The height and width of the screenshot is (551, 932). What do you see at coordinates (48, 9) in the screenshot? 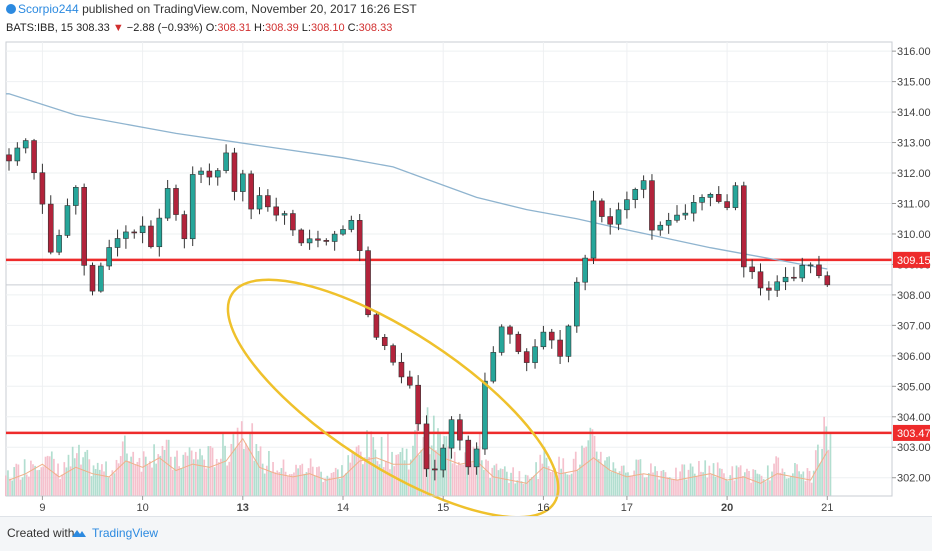
I see `author-link: Scorpio244` at bounding box center [48, 9].